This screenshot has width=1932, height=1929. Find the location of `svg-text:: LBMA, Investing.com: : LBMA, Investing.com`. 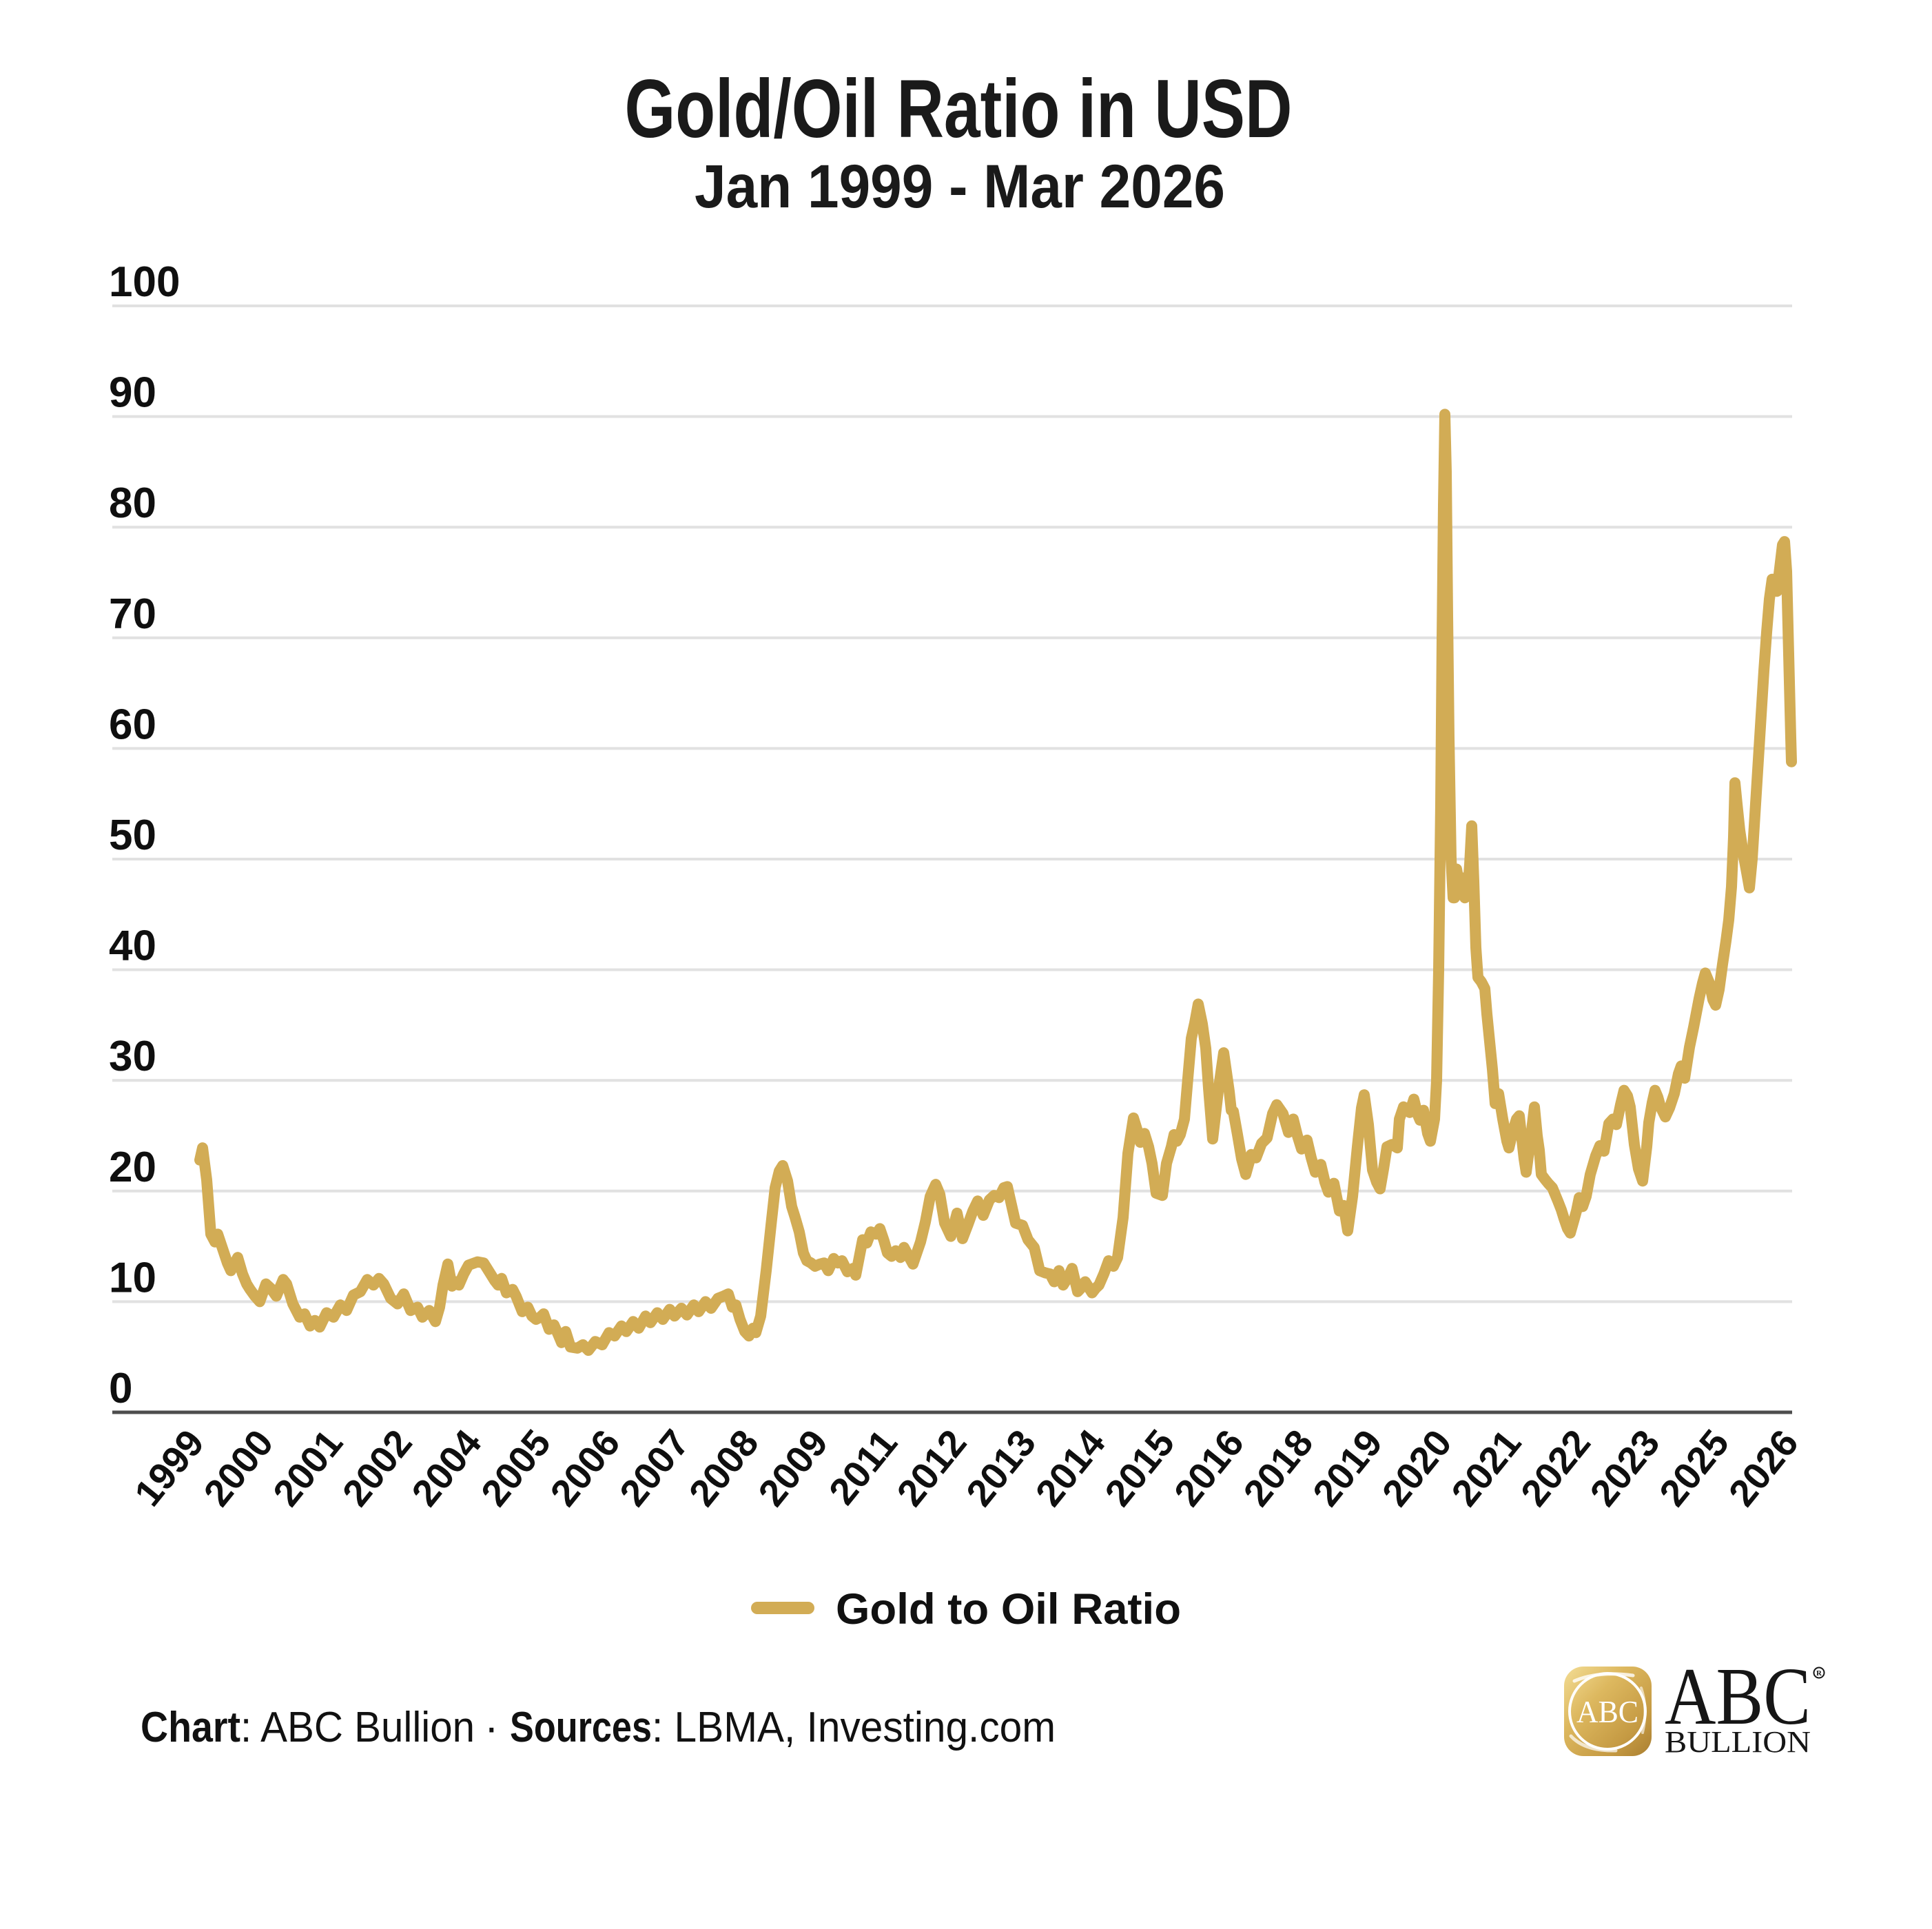

svg-text:: LBMA, Investing.com: : LBMA, Investing.com is located at coordinates (854, 1727).